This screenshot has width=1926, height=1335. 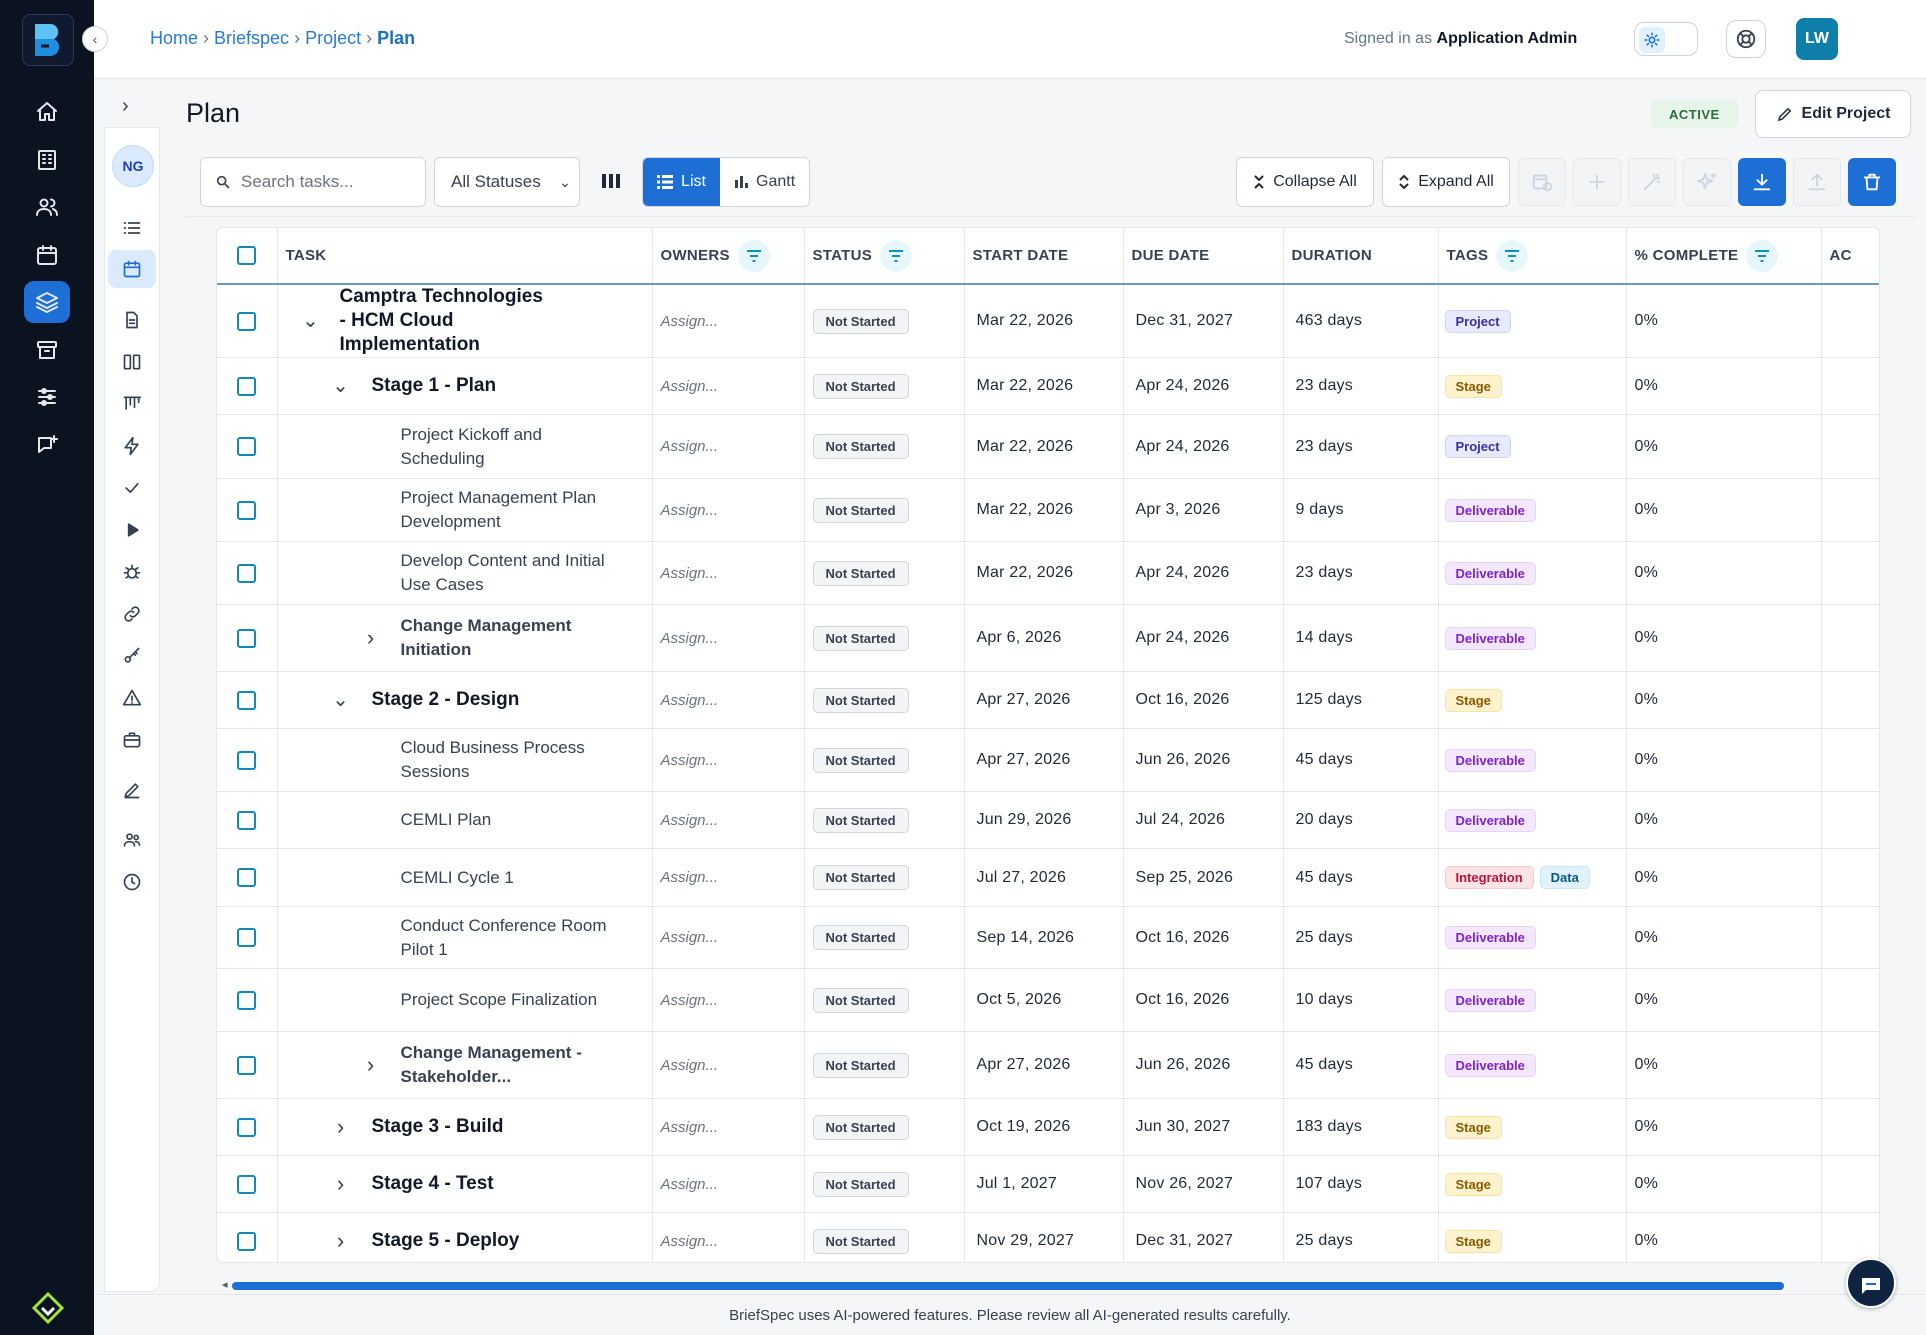 What do you see at coordinates (132, 488) in the screenshot?
I see `check-icon` at bounding box center [132, 488].